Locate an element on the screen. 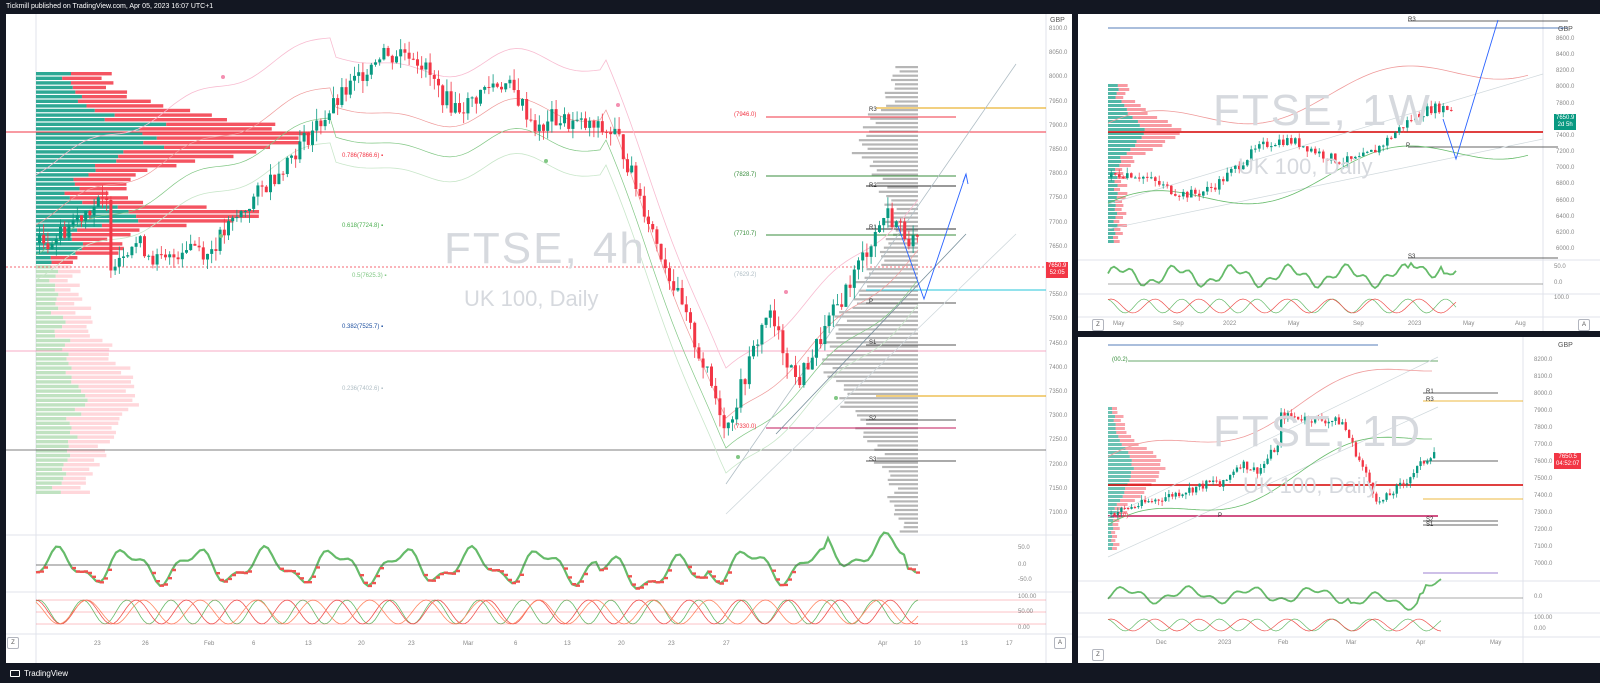  tradingview-logo: TradingView is located at coordinates (39, 673).